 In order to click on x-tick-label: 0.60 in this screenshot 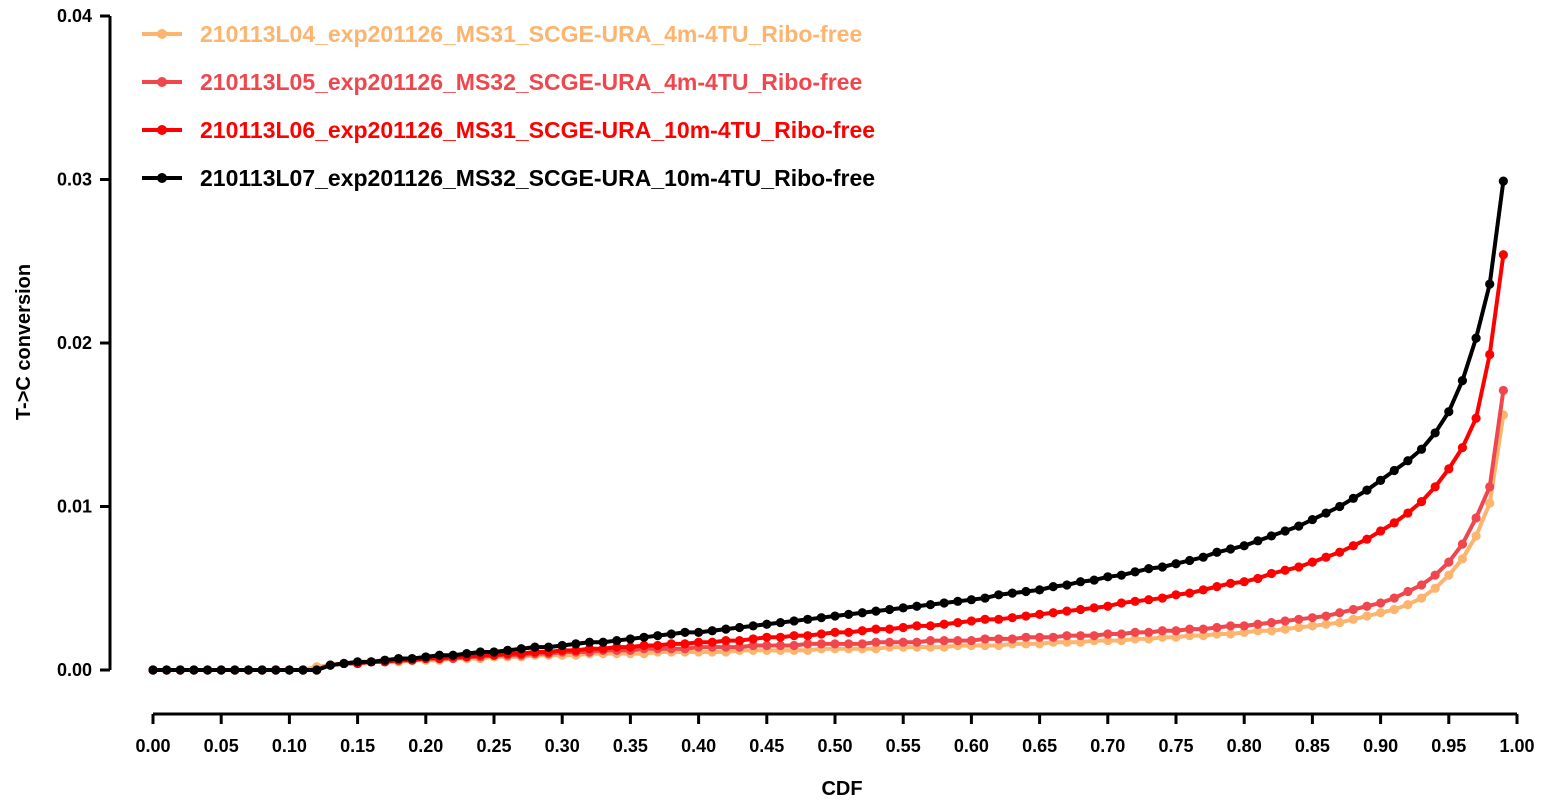, I will do `click(971, 746)`.